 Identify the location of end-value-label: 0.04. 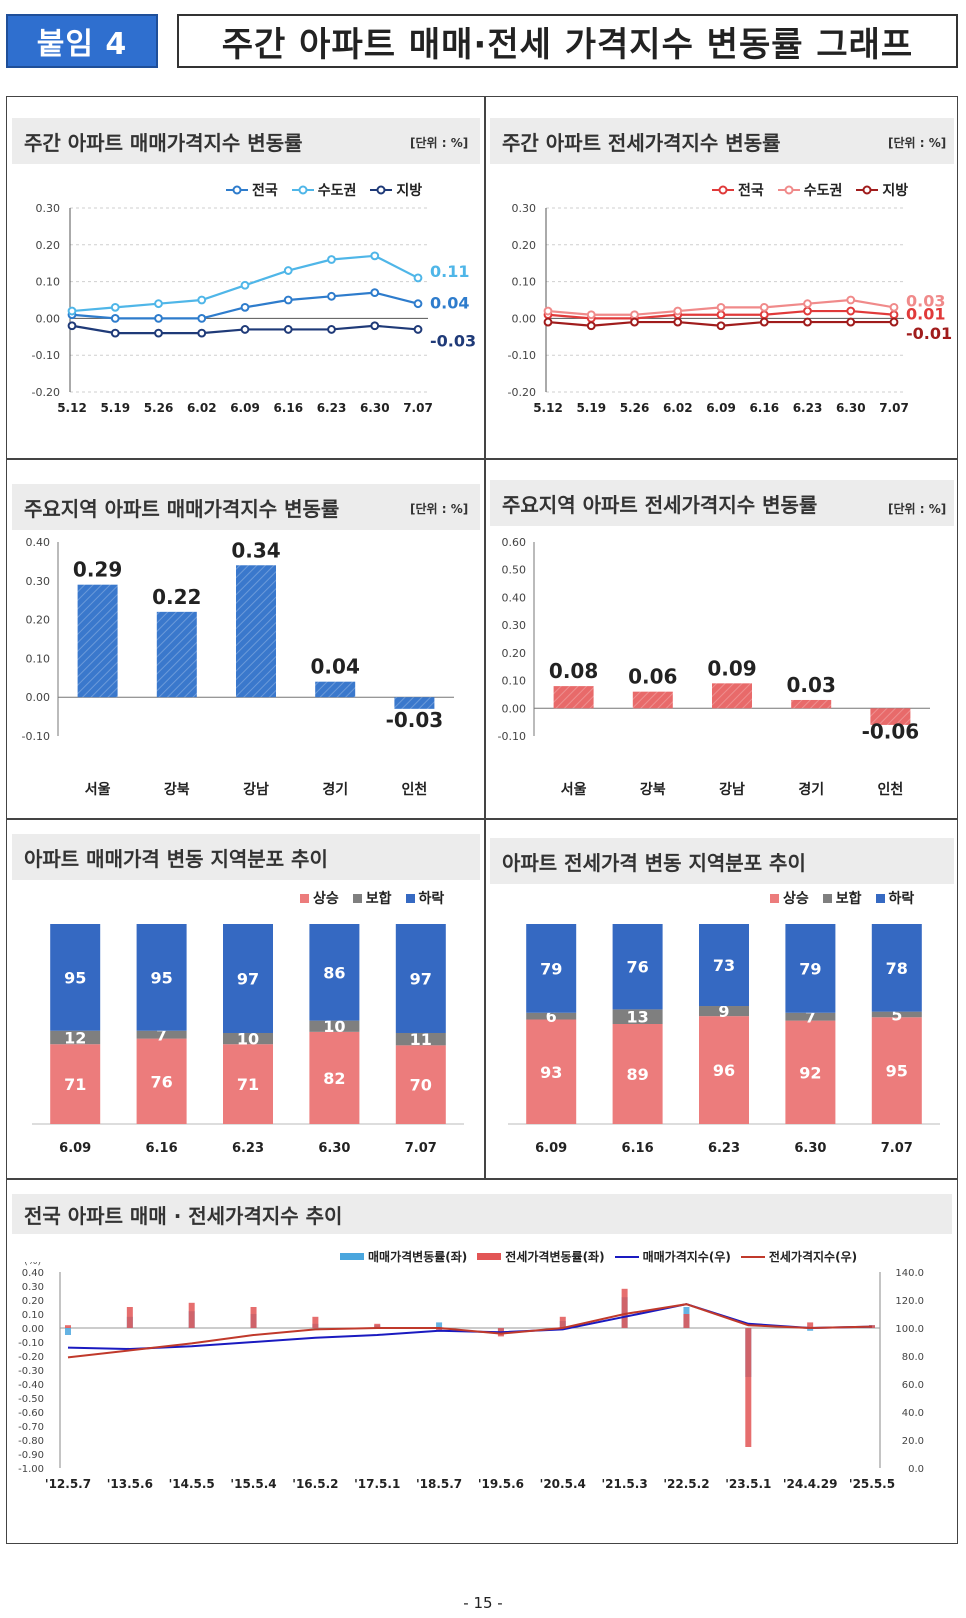
(449, 303).